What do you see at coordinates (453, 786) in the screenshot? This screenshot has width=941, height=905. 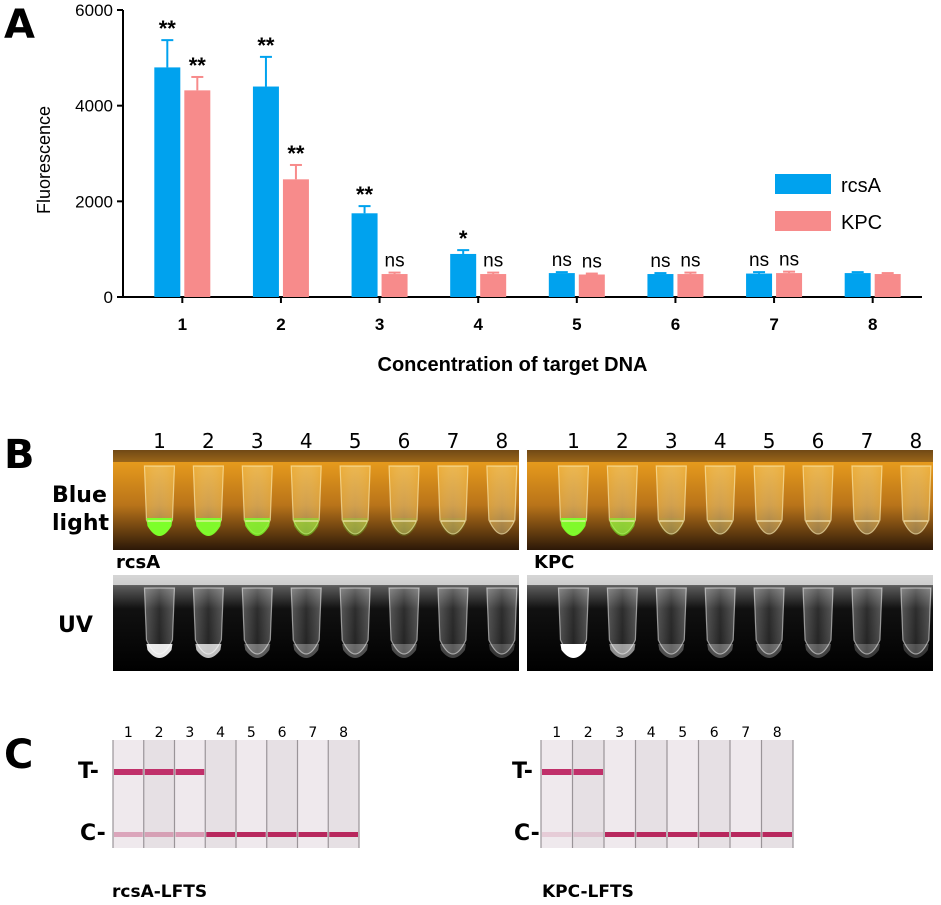 I see `lateral-flow-strips: 1 2 3 4 5 6 7 8 1 2 3 4 5 6 7 8` at bounding box center [453, 786].